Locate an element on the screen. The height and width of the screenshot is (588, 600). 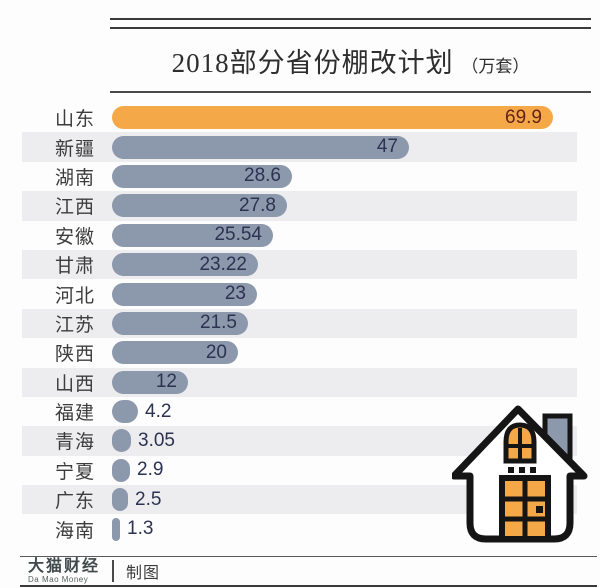
bar-wrap: 21.5 is located at coordinates (180, 323).